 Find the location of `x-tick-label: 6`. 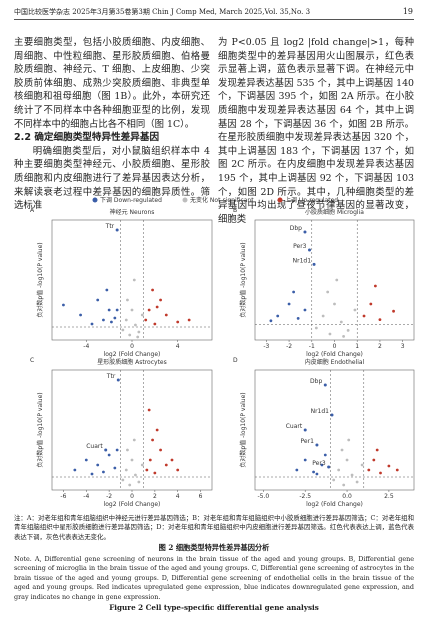

x-tick-label: 6 is located at coordinates (201, 496).